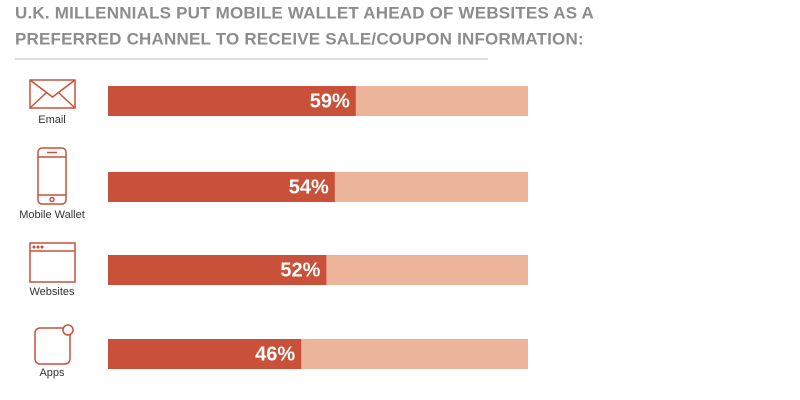  I want to click on category-label: Apps, so click(52, 373).